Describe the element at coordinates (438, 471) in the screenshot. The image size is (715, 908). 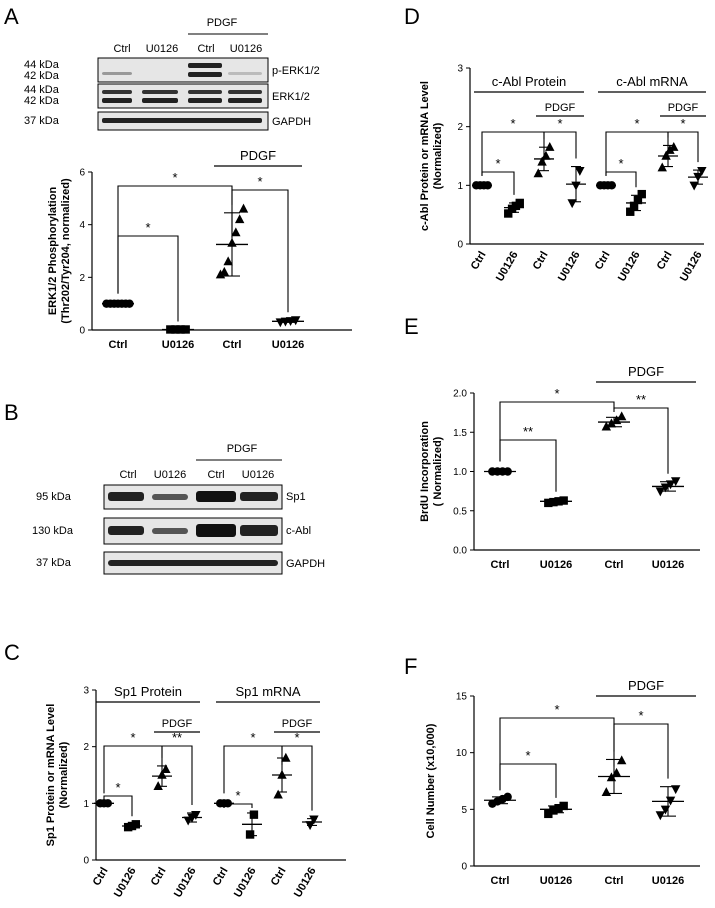
I see `y-axis-label: ( Normalized)` at that location.